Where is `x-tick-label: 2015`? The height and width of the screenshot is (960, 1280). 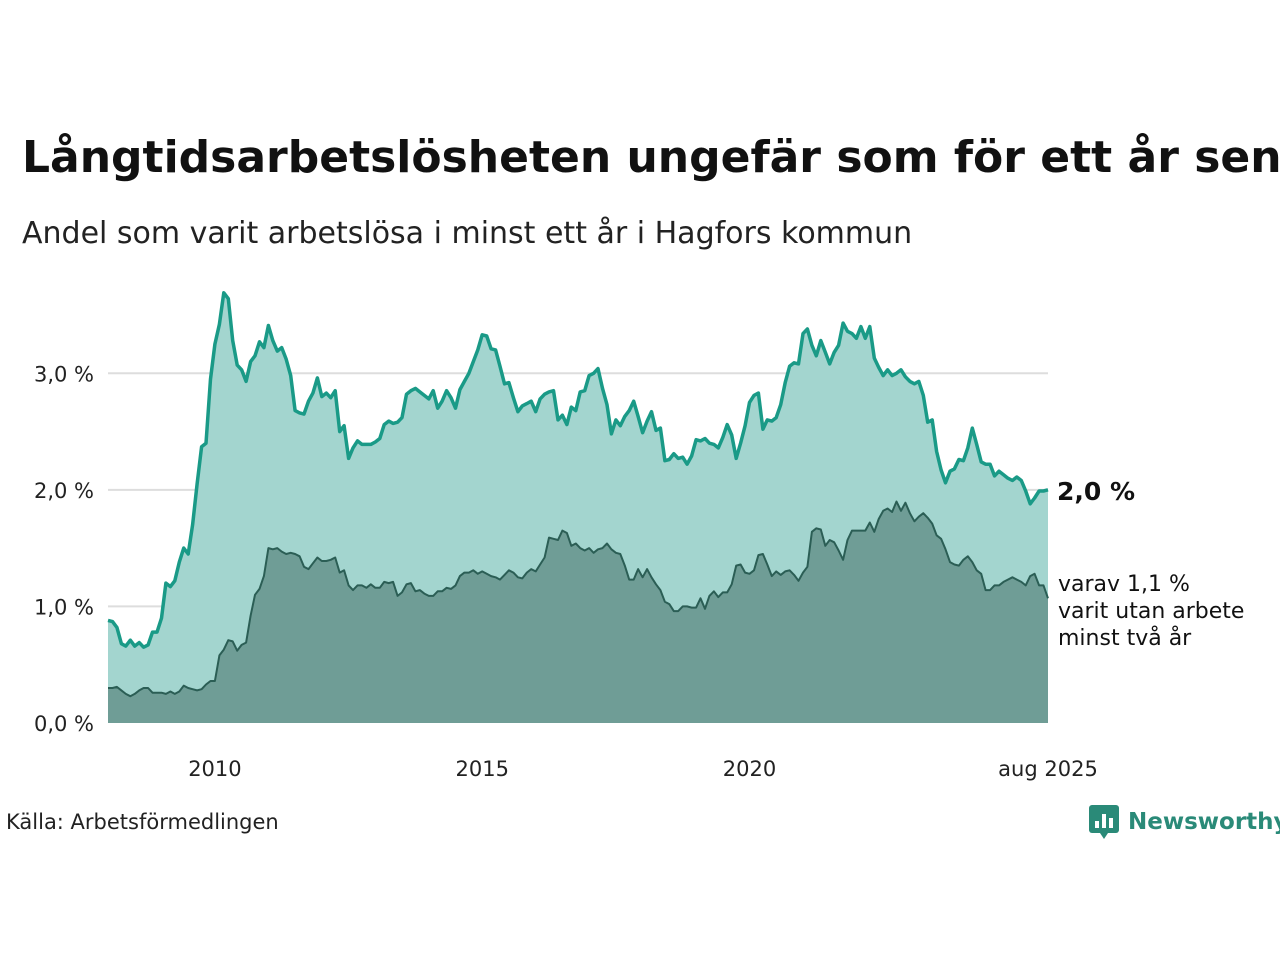
x-tick-label: 2015 is located at coordinates (481, 769).